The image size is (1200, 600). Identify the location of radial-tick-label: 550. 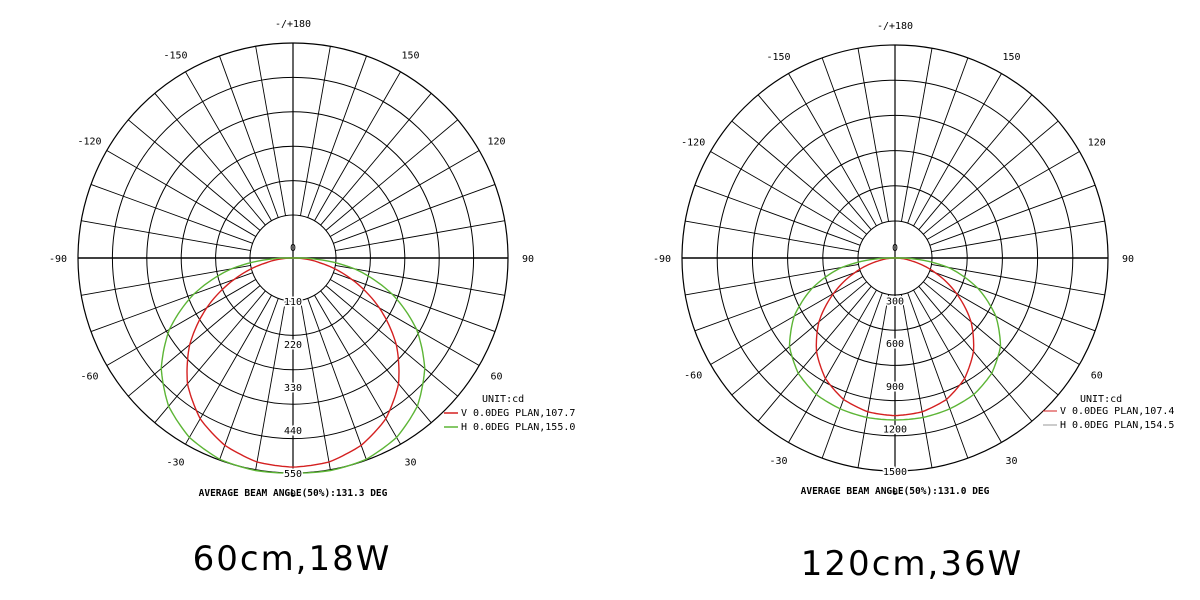
(293, 474).